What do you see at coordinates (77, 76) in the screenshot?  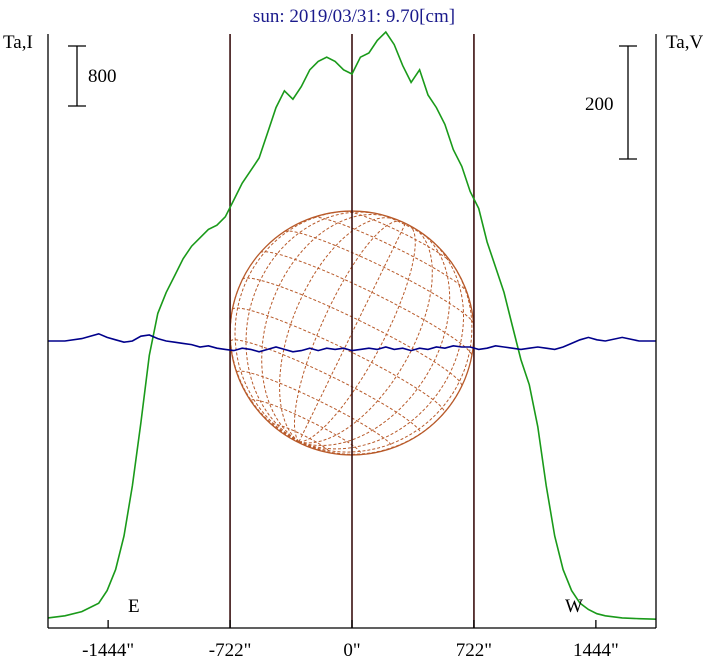 I see `scale-bar-left` at bounding box center [77, 76].